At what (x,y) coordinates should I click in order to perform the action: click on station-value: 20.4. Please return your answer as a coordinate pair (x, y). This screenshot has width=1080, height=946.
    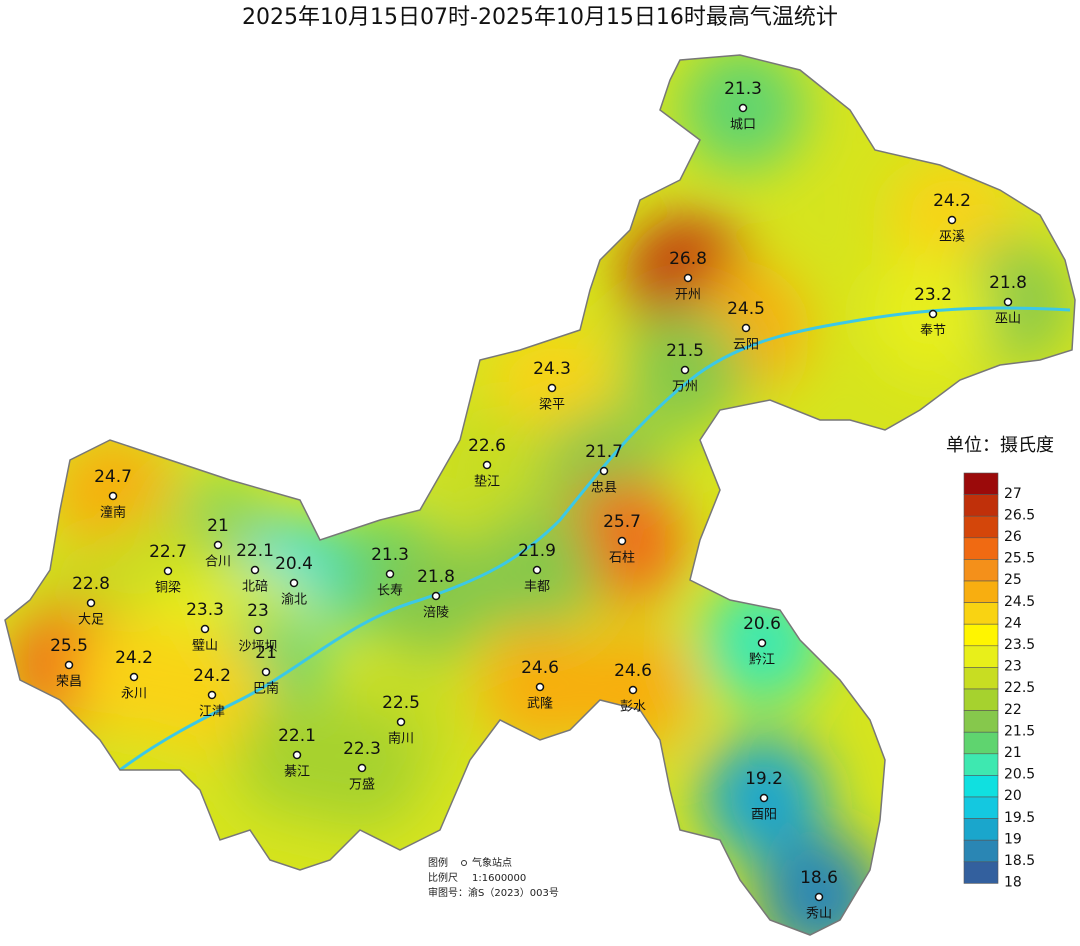
    Looking at the image, I should click on (294, 564).